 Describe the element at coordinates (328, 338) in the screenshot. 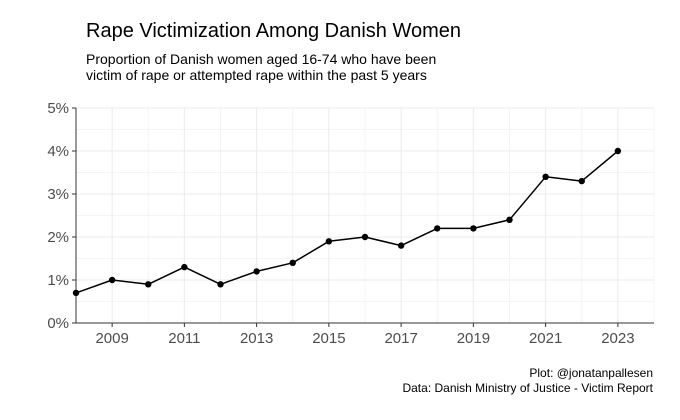

I see `x-tick-label: 2015` at that location.